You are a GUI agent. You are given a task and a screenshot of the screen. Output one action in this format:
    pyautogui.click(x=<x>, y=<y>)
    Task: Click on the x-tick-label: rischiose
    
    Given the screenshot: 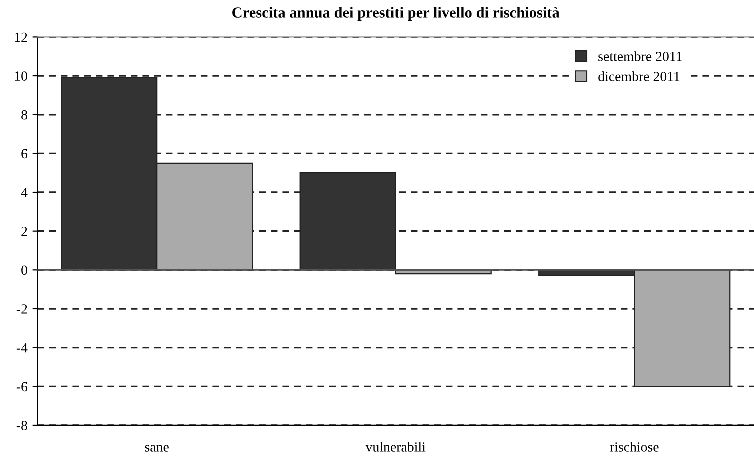 What is the action you would take?
    pyautogui.click(x=634, y=447)
    